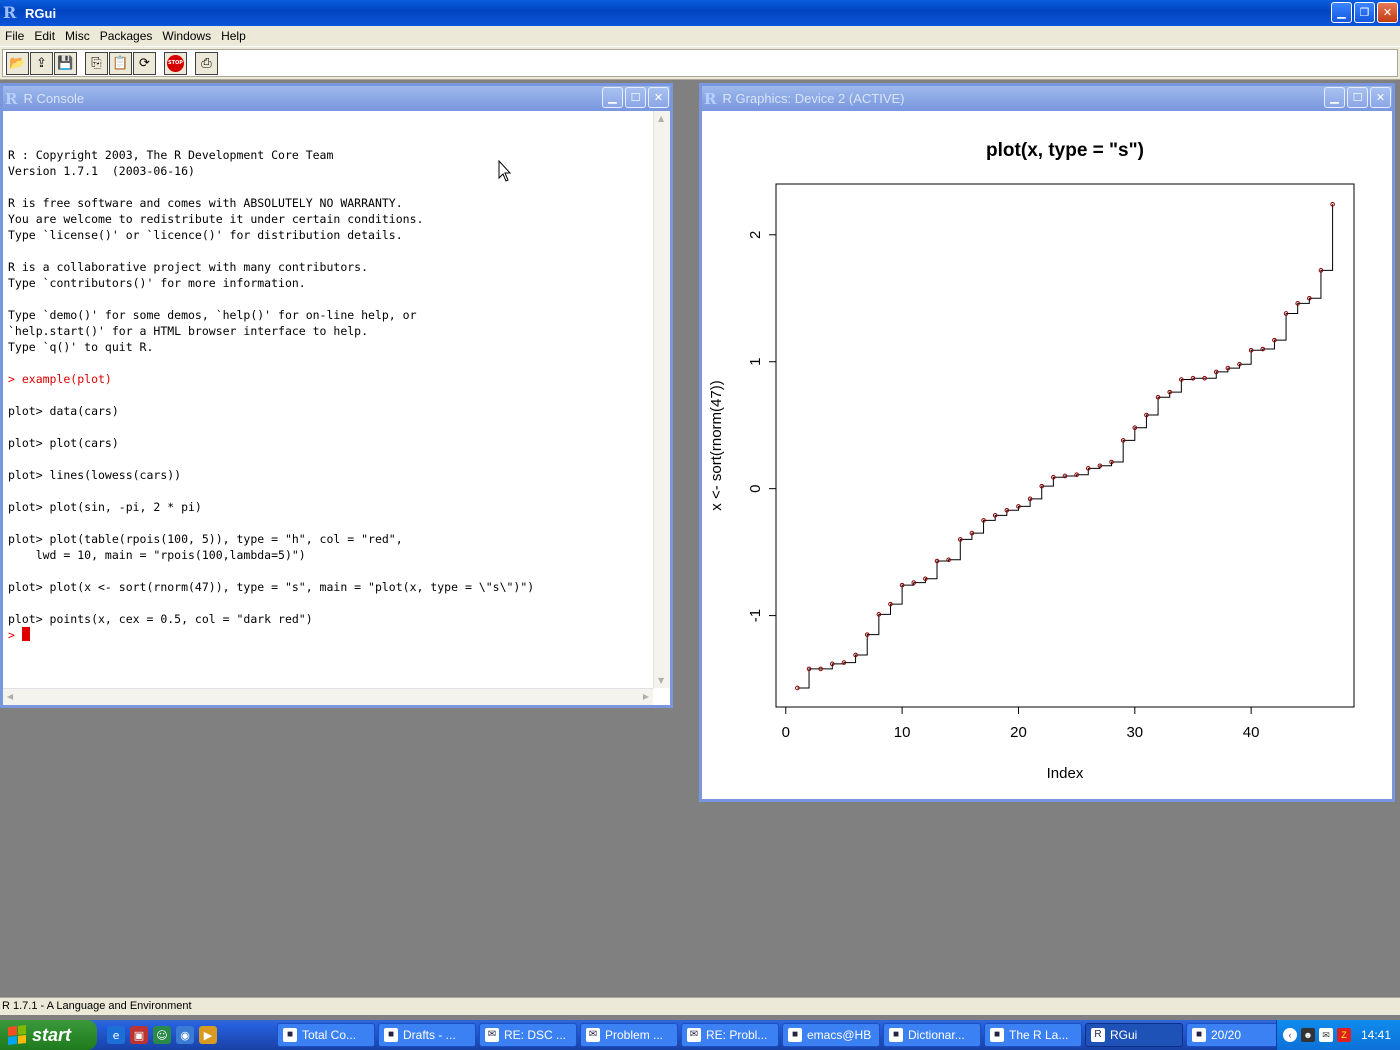  What do you see at coordinates (162, 1035) in the screenshot?
I see `messenger-icon: ☺` at bounding box center [162, 1035].